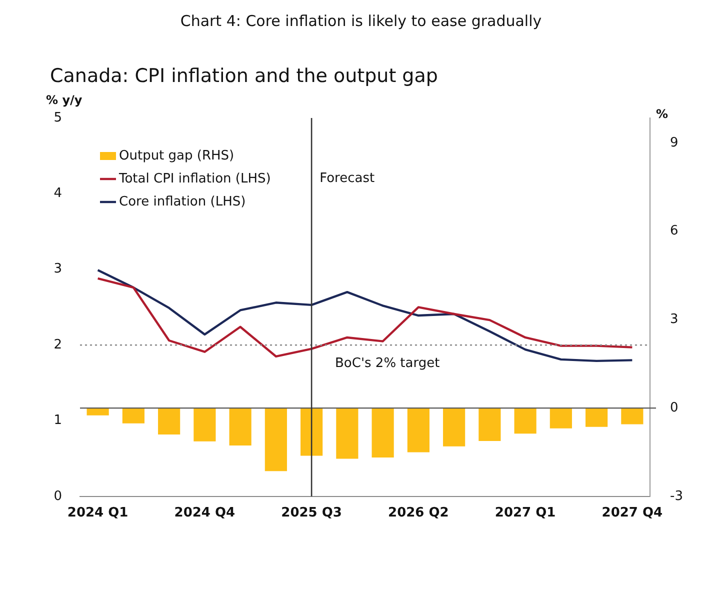 The image size is (723, 606). I want to click on ref-line-label: Forecast, so click(347, 178).